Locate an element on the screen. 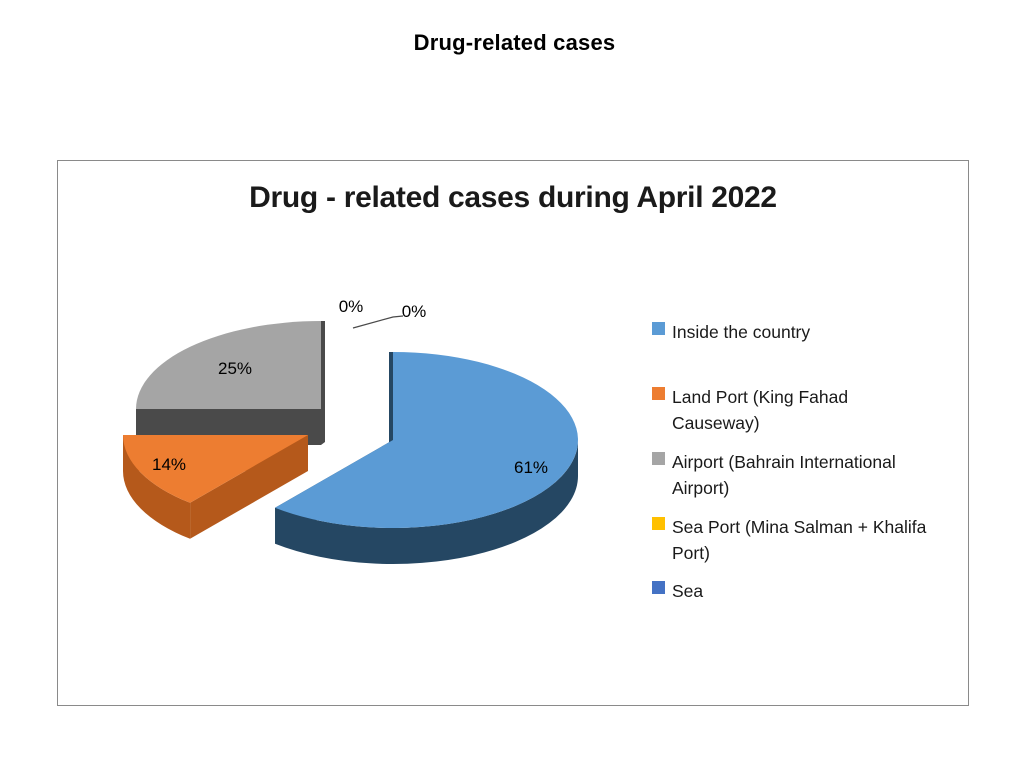 The width and height of the screenshot is (1029, 759). chart-title: Drug - related cases during April 2022 is located at coordinates (513, 197).